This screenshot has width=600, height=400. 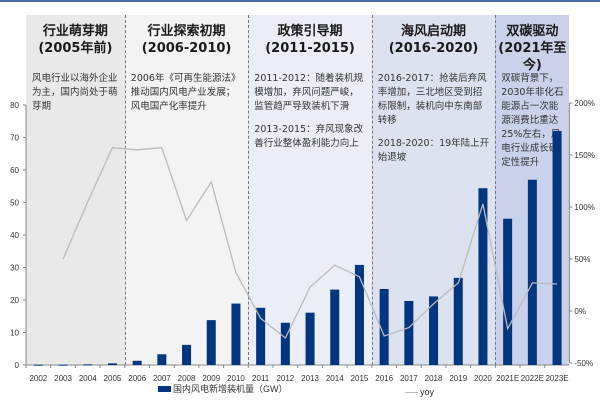 I want to click on right-axis-label: 50%, so click(x=582, y=259).